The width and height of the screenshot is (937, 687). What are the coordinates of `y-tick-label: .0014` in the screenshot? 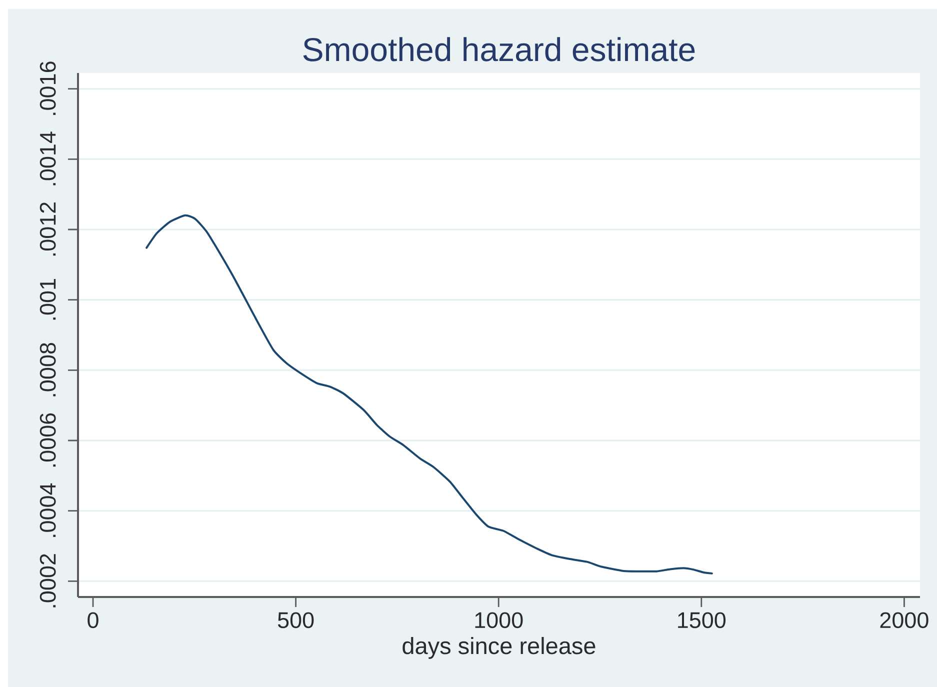 It's located at (48, 159).